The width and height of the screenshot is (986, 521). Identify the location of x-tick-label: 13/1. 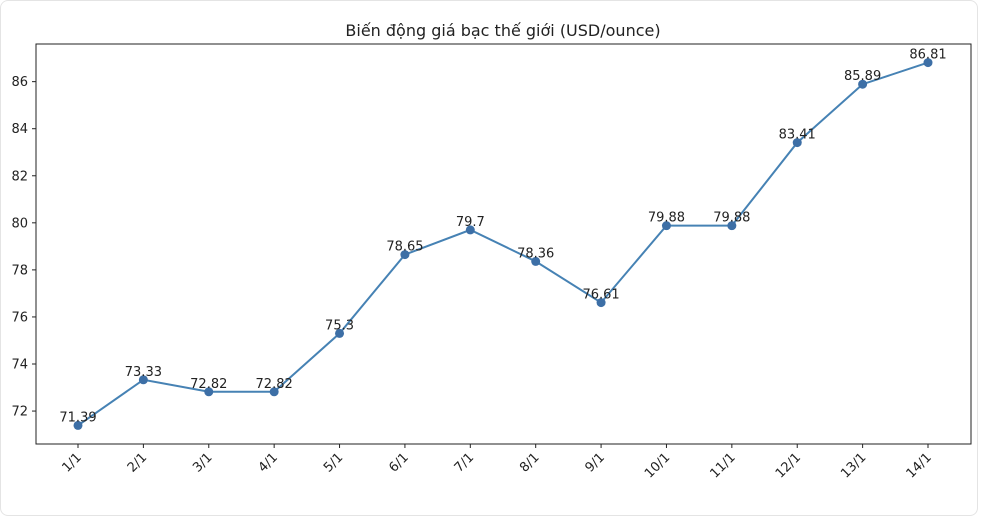
(853, 465).